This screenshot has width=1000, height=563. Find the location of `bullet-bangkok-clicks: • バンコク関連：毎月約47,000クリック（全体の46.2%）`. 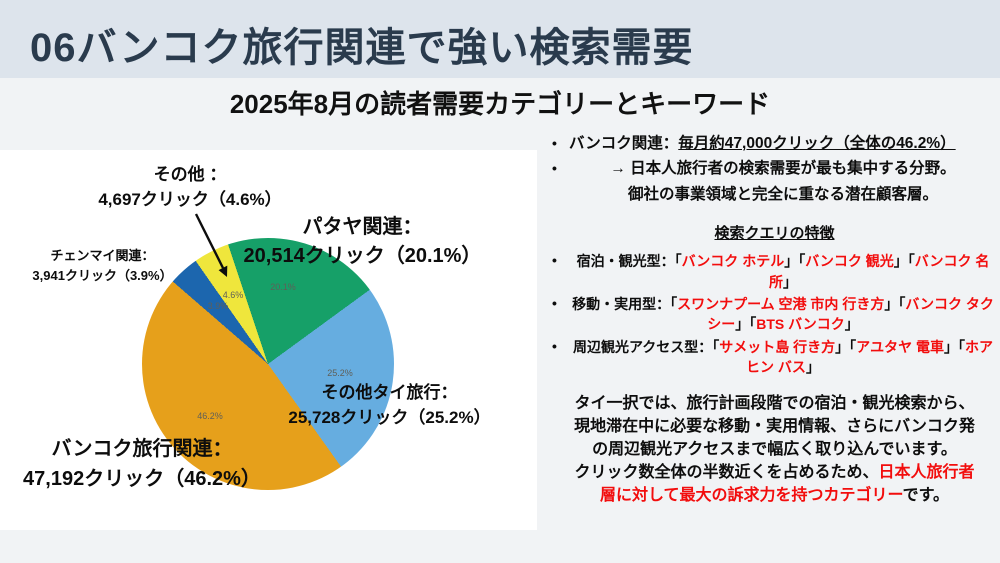

bullet-bangkok-clicks: • バンコク関連：毎月約47,000クリック（全体の46.2%） is located at coordinates (774, 144).